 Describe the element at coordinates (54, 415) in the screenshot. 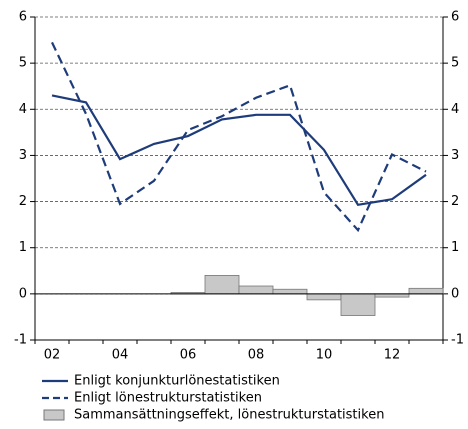

I see `legend-swatch` at that location.